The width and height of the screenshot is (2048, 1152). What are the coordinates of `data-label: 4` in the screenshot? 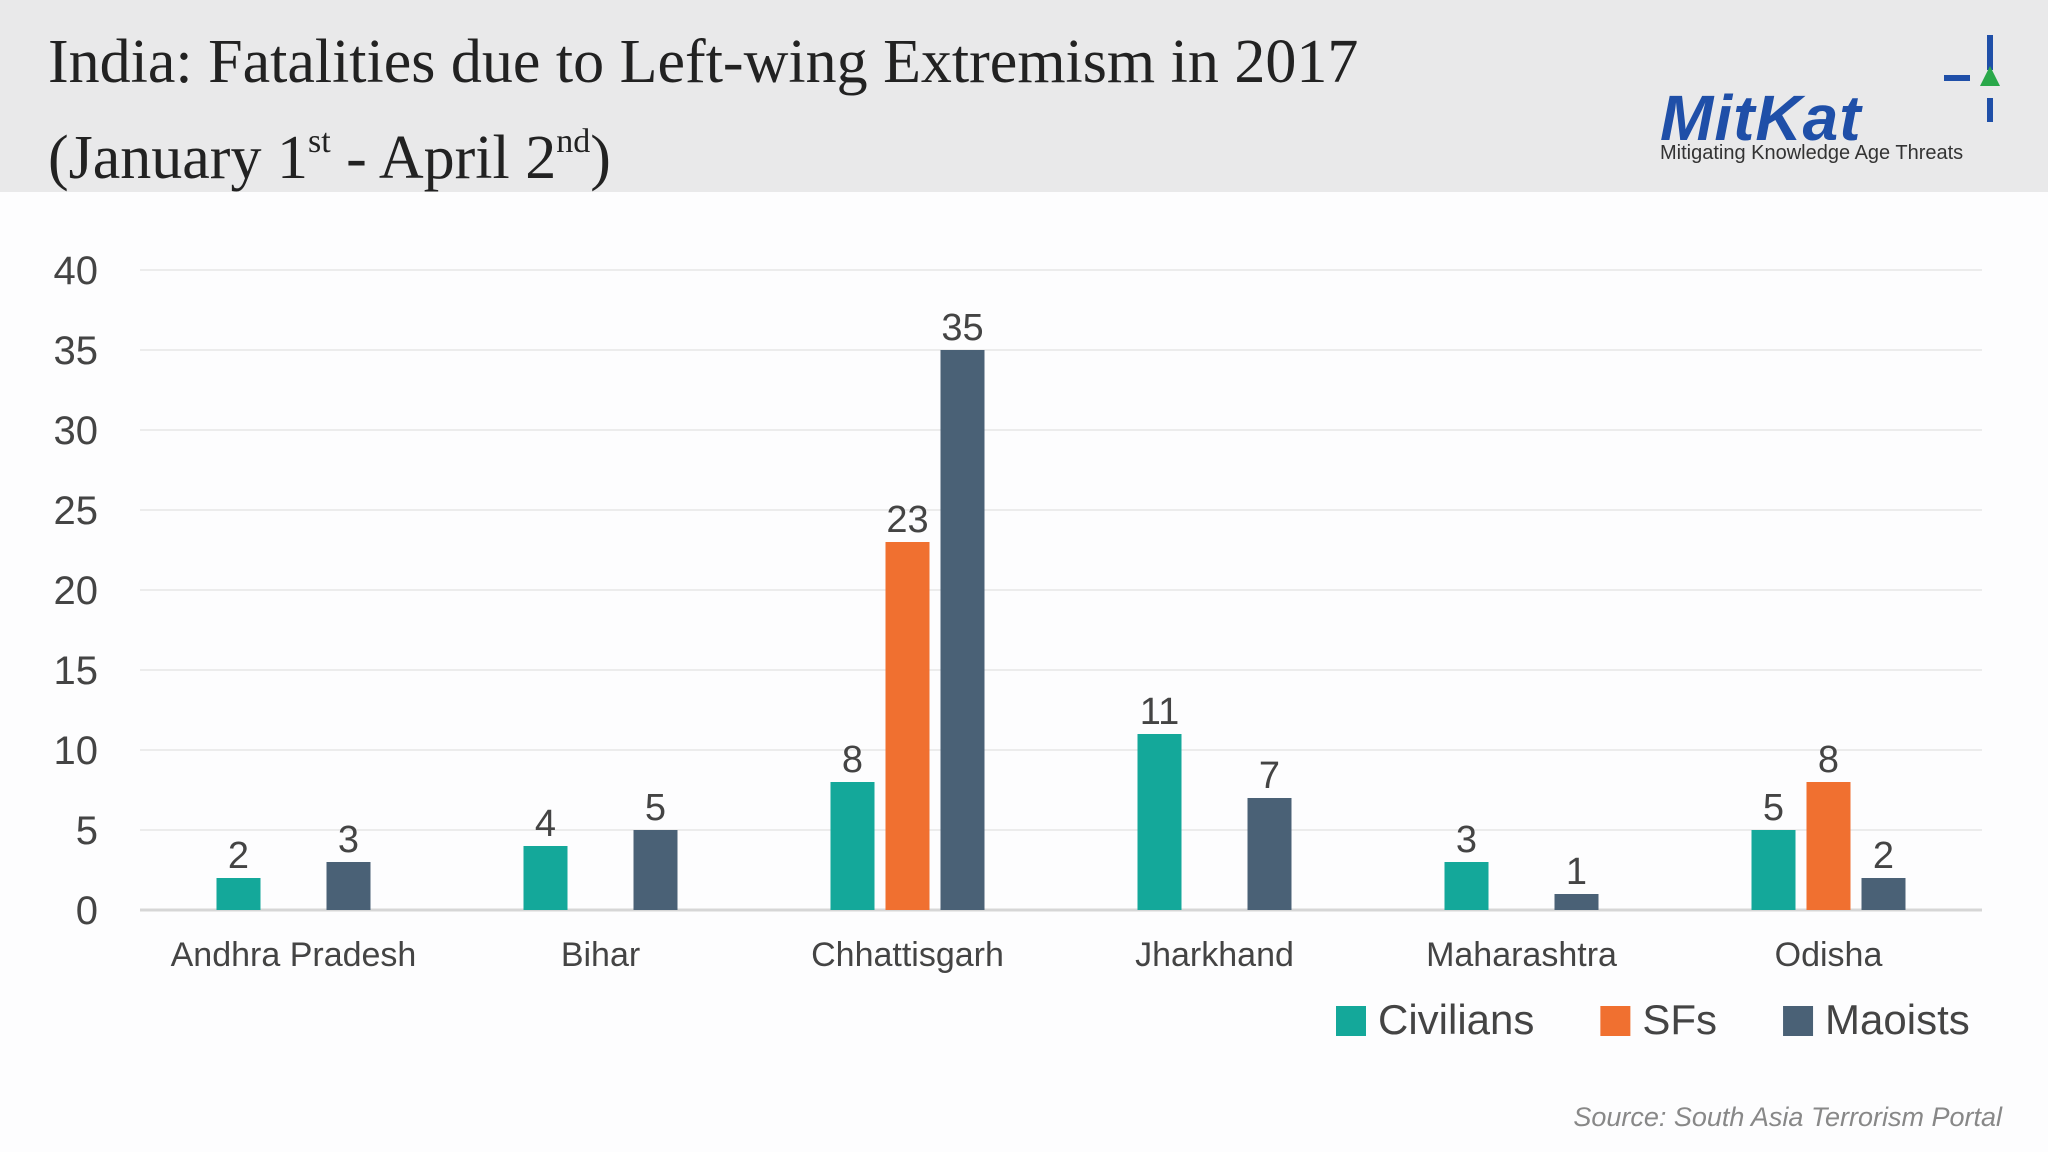 It's located at (545, 824).